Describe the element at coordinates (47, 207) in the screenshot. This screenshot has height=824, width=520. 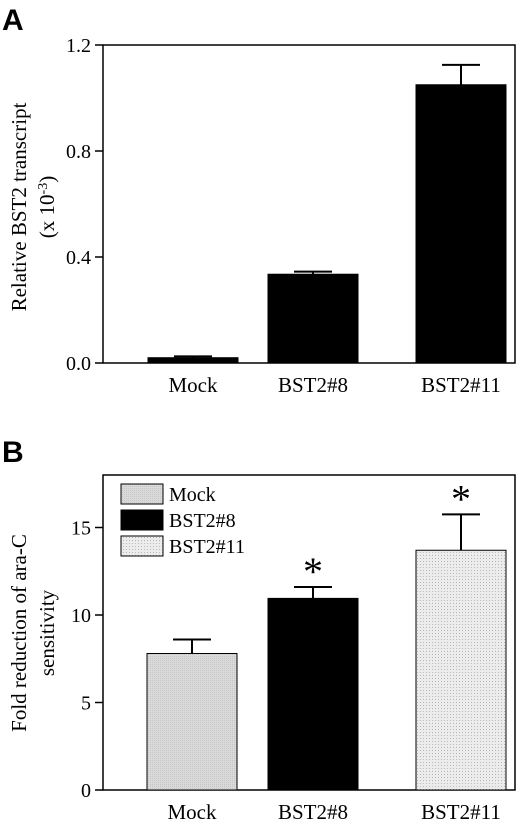
I see `panel-a-ylabel-line2: (x 10-3)` at that location.